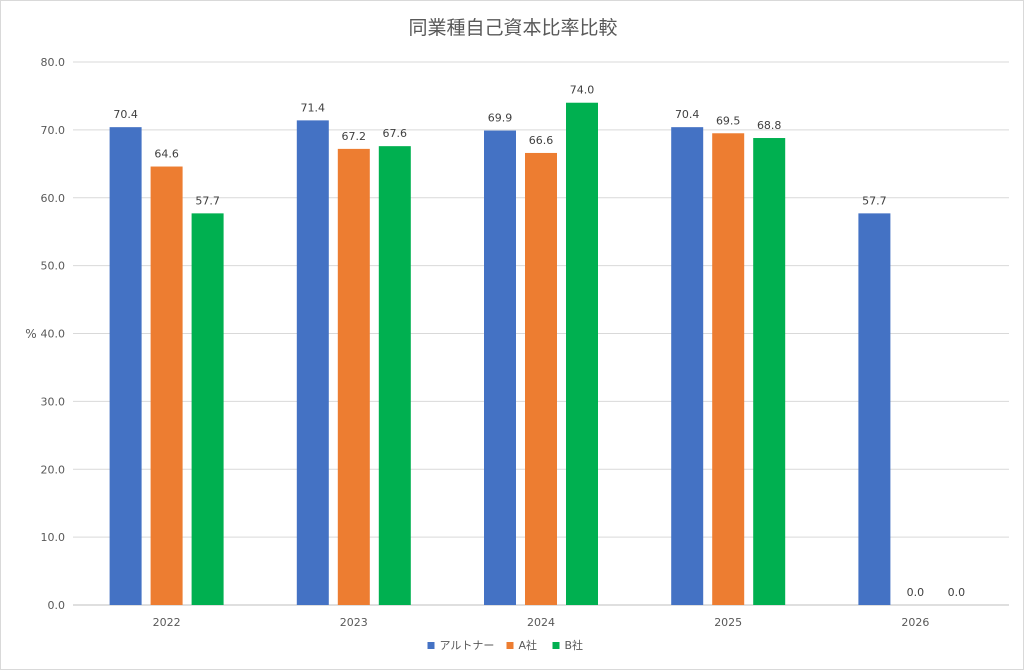  What do you see at coordinates (500, 118) in the screenshot?
I see `data-label: 69.9` at bounding box center [500, 118].